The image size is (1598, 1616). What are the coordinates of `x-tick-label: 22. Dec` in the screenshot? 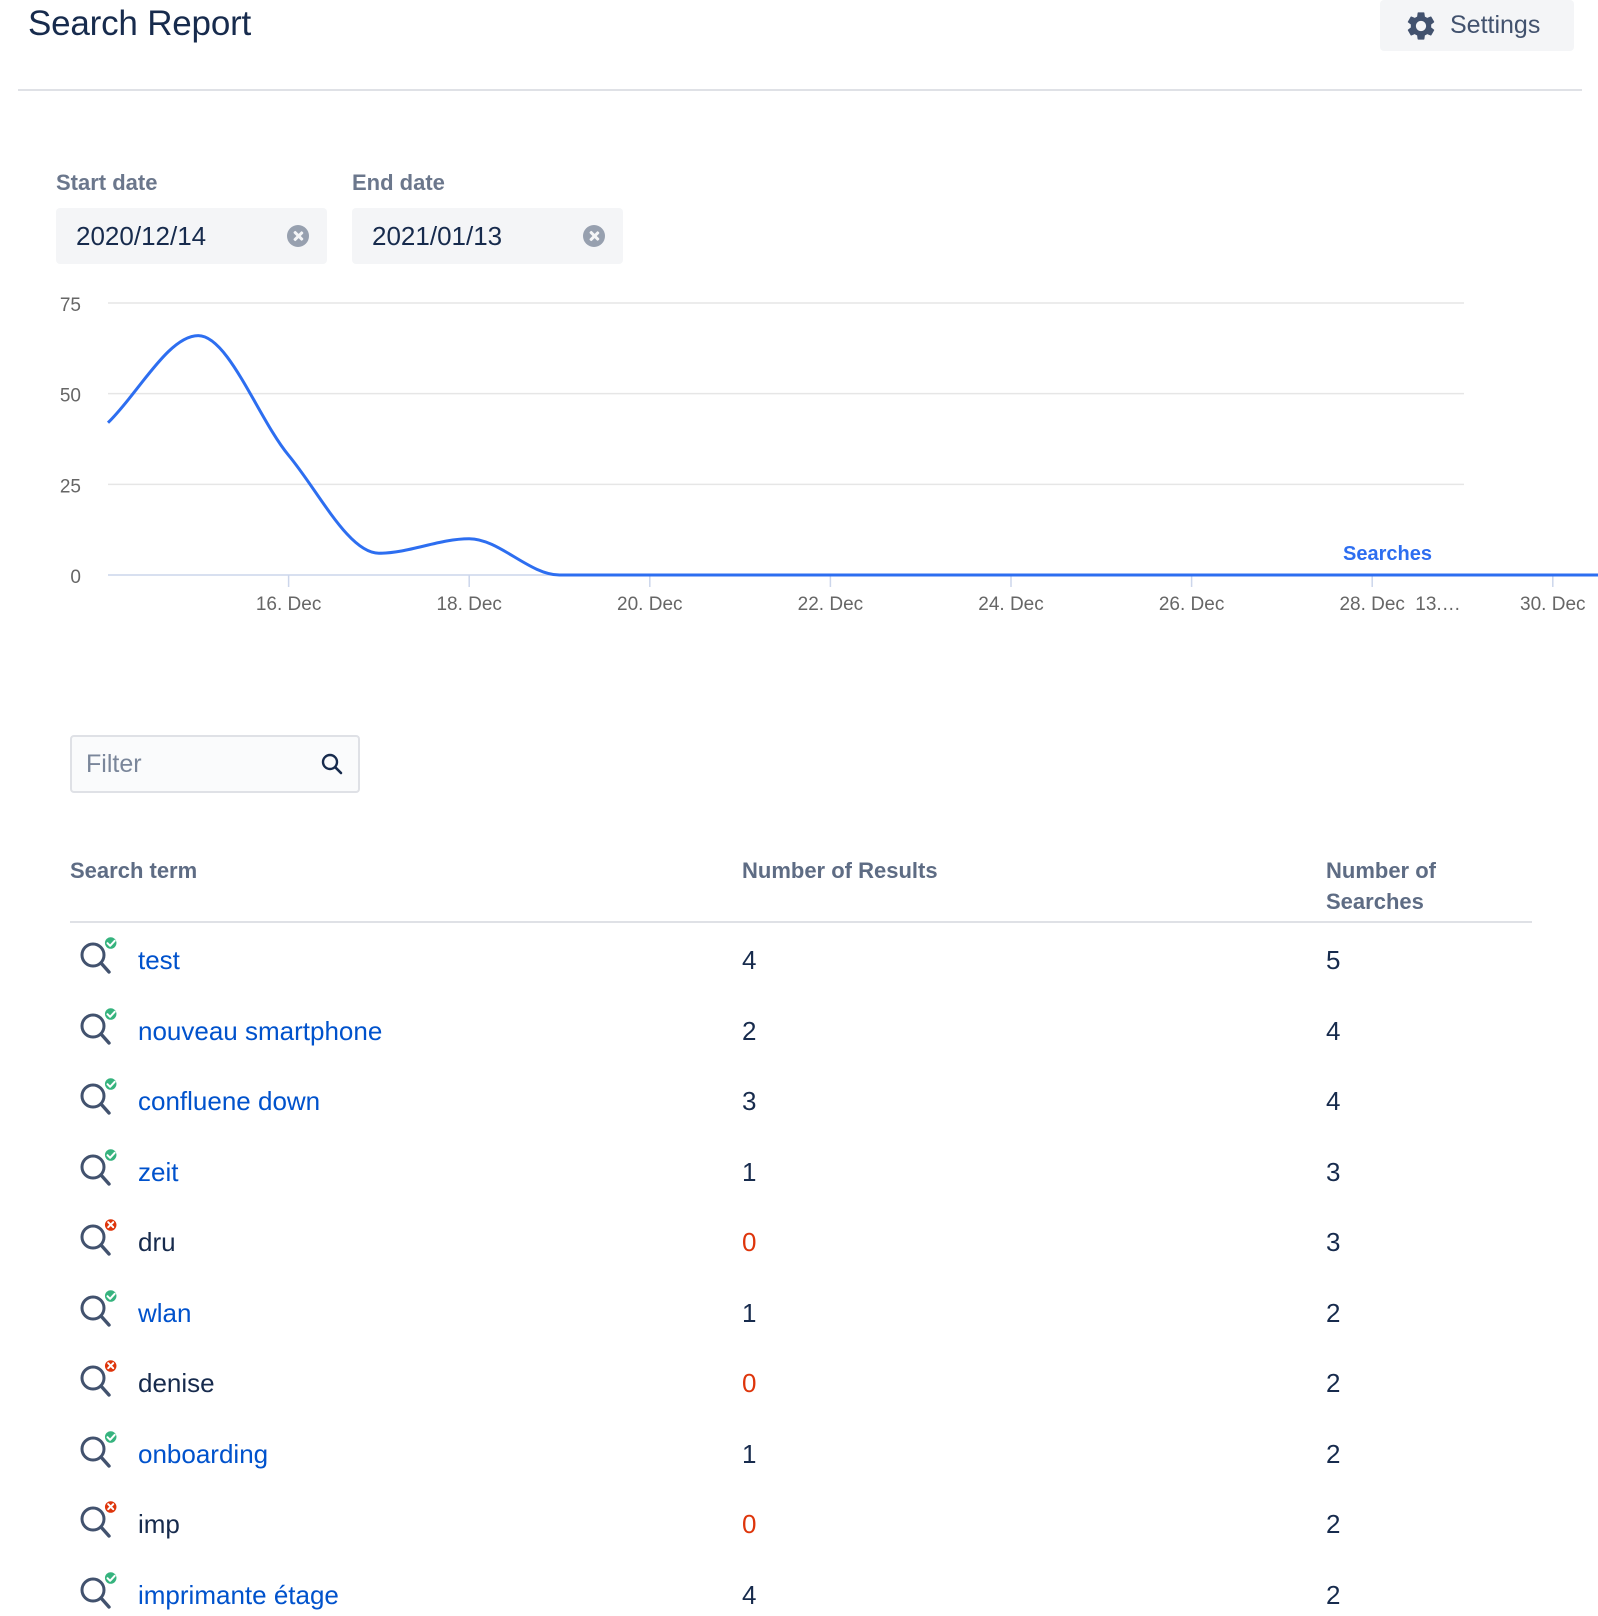 It's located at (830, 604).